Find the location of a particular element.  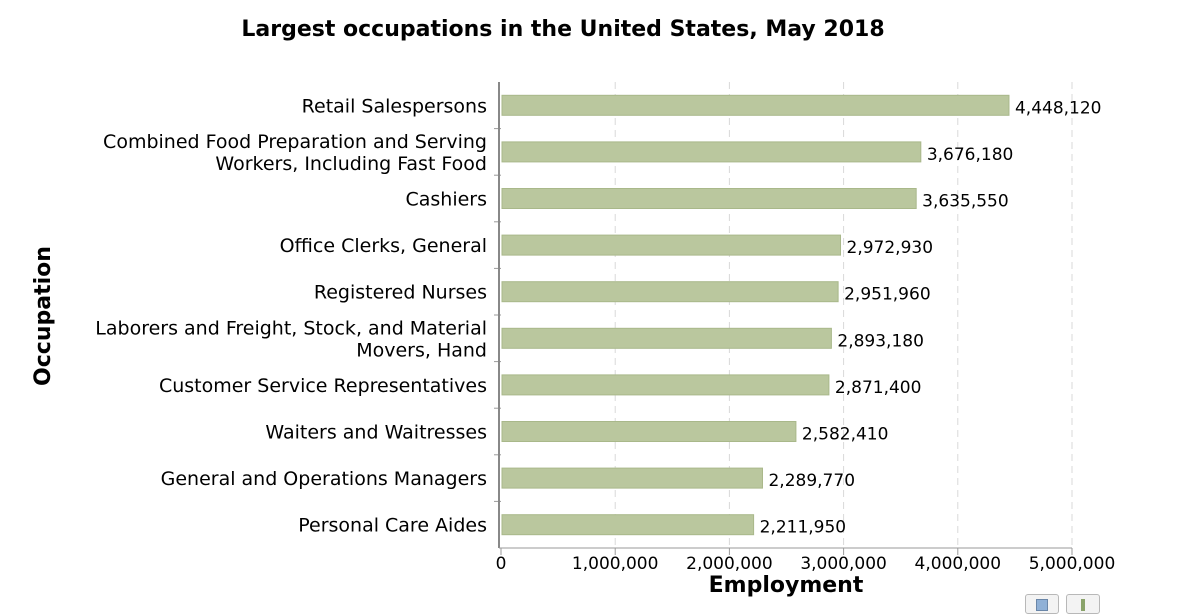

value-label: 2,211,950 is located at coordinates (803, 528).